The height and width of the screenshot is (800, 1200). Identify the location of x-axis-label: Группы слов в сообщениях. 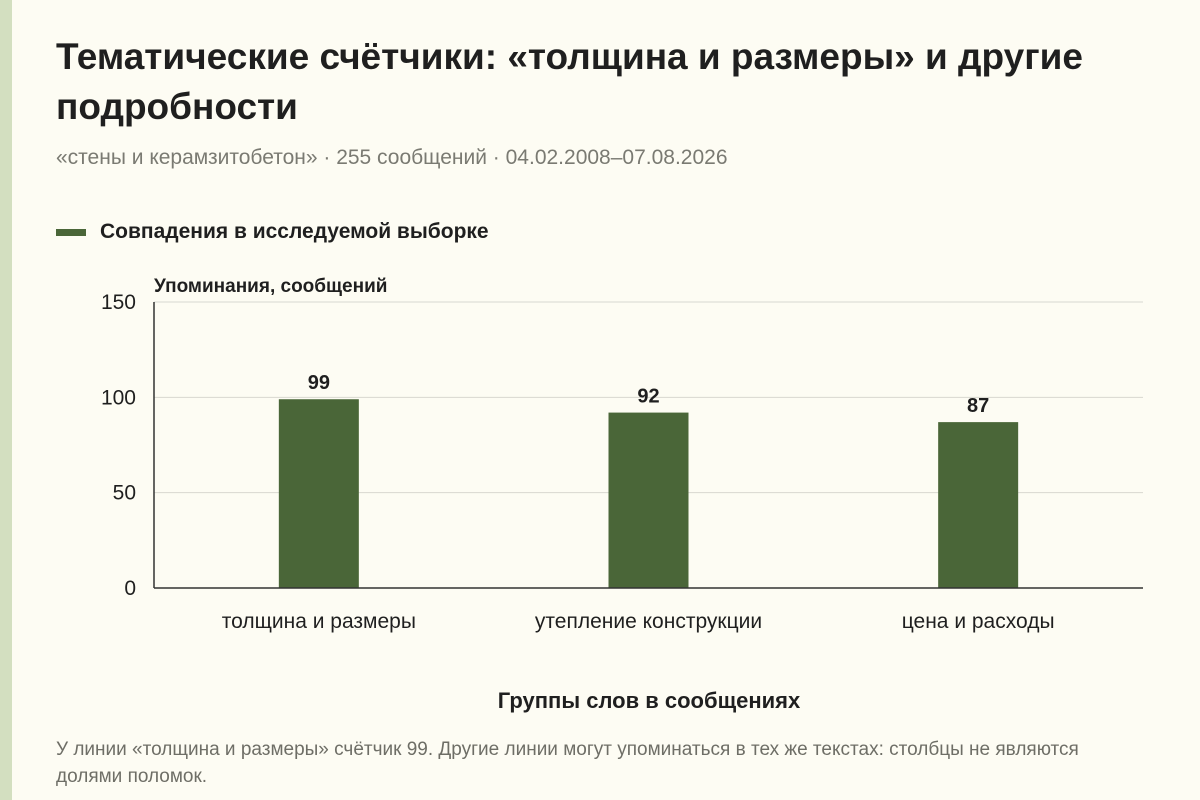
(649, 700).